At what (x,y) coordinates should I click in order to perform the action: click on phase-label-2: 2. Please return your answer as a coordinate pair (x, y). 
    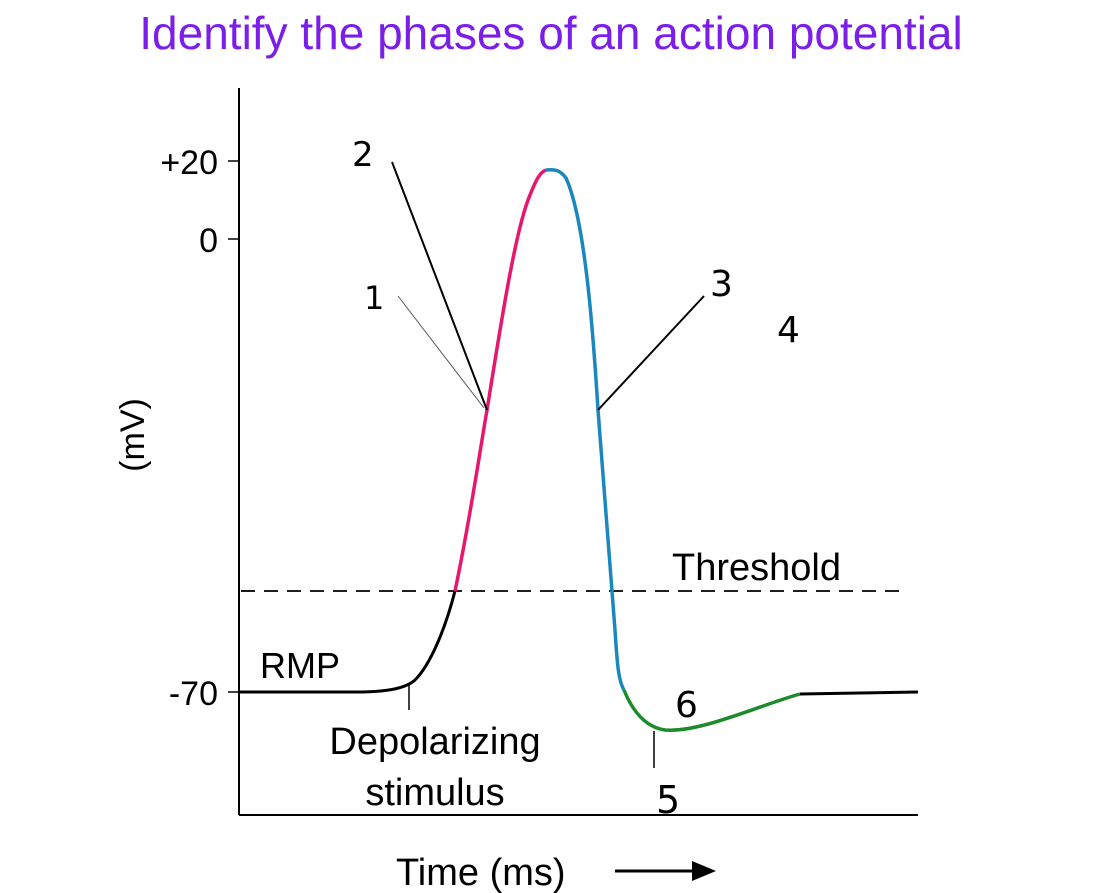
    Looking at the image, I should click on (363, 155).